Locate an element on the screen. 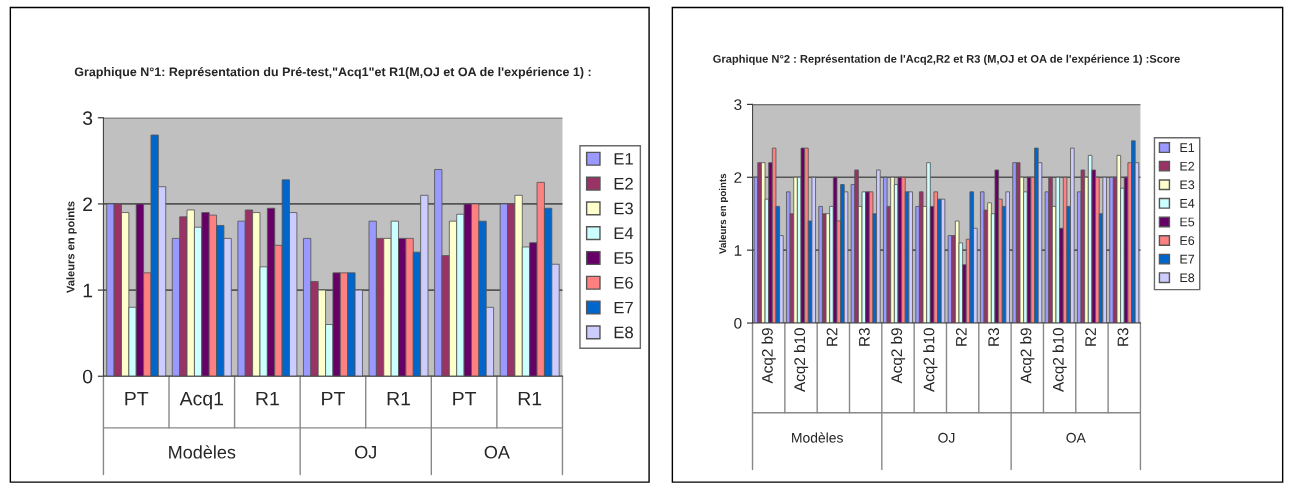  chart-title: Graphique N°2 : Représentation de l'Acq2,R2 et R3 (M,OJ et OA de l'expérience 1) :Score is located at coordinates (946, 60).